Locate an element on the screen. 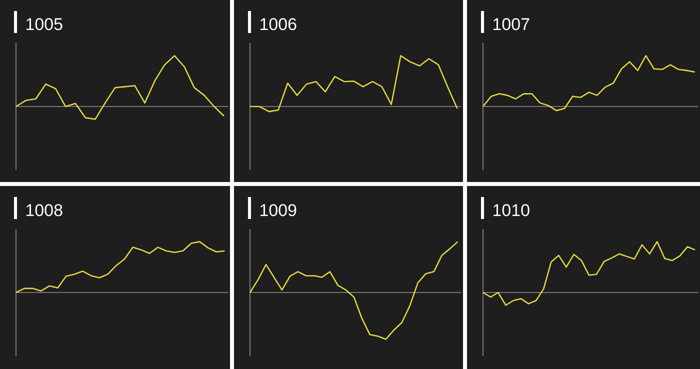 This screenshot has width=700, height=369. chart-title: 1007 is located at coordinates (512, 24).